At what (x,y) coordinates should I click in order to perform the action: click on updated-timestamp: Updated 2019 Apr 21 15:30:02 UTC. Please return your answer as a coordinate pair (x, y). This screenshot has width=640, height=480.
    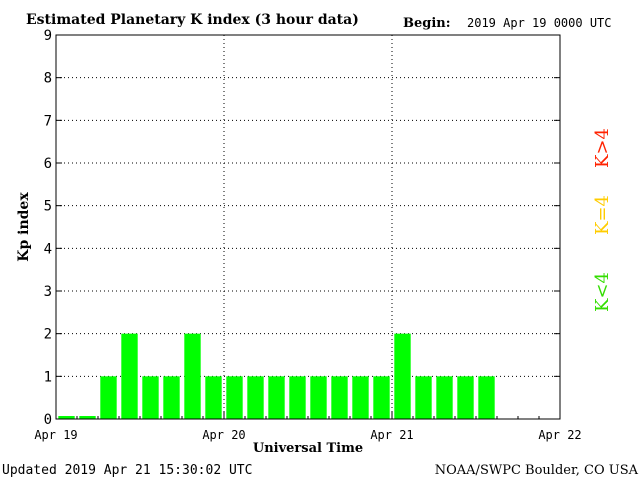
    Looking at the image, I should click on (127, 470).